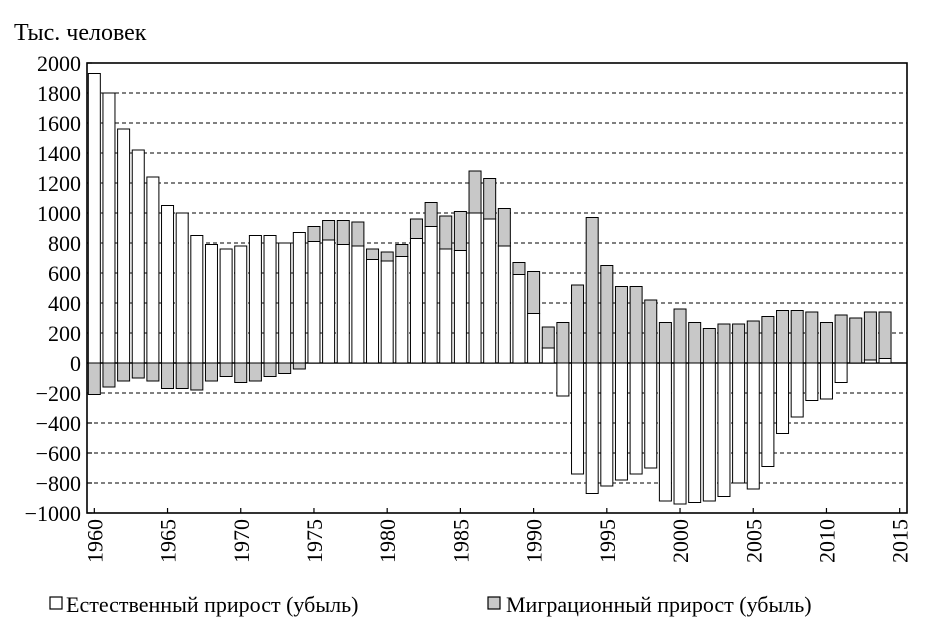 The height and width of the screenshot is (631, 946). Describe the element at coordinates (59, 213) in the screenshot. I see `y-tick-label: 1000` at that location.